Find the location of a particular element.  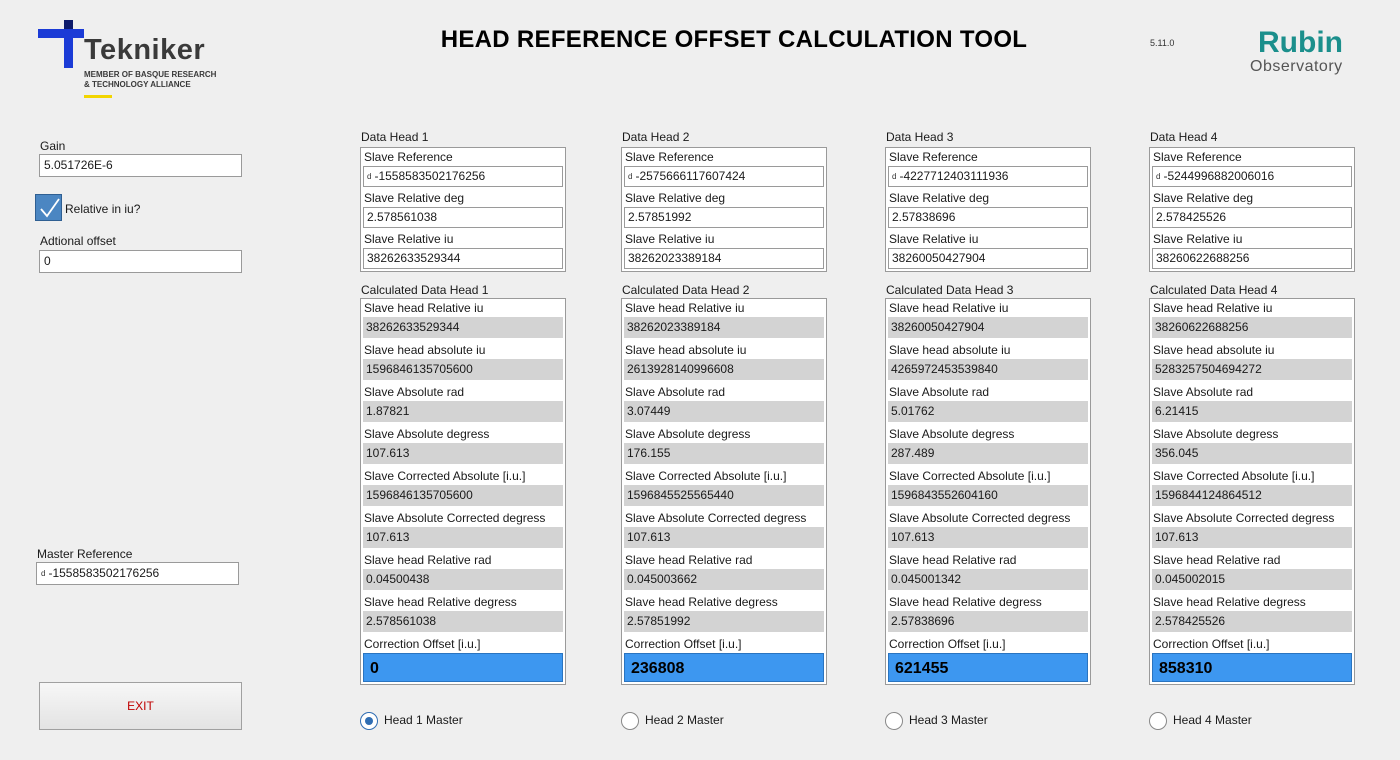

additional-offset-input: 0 is located at coordinates (140, 261).